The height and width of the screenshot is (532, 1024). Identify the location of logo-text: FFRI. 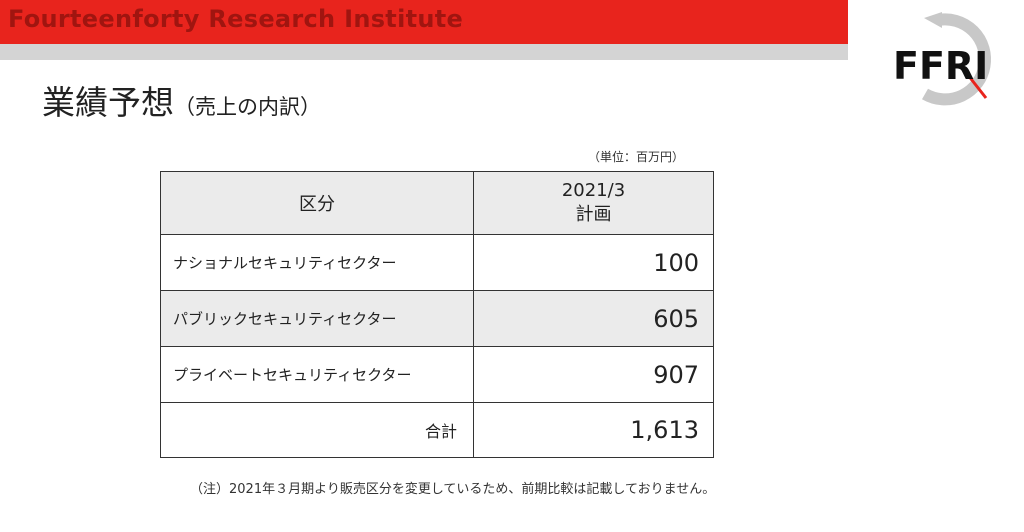
(940, 66).